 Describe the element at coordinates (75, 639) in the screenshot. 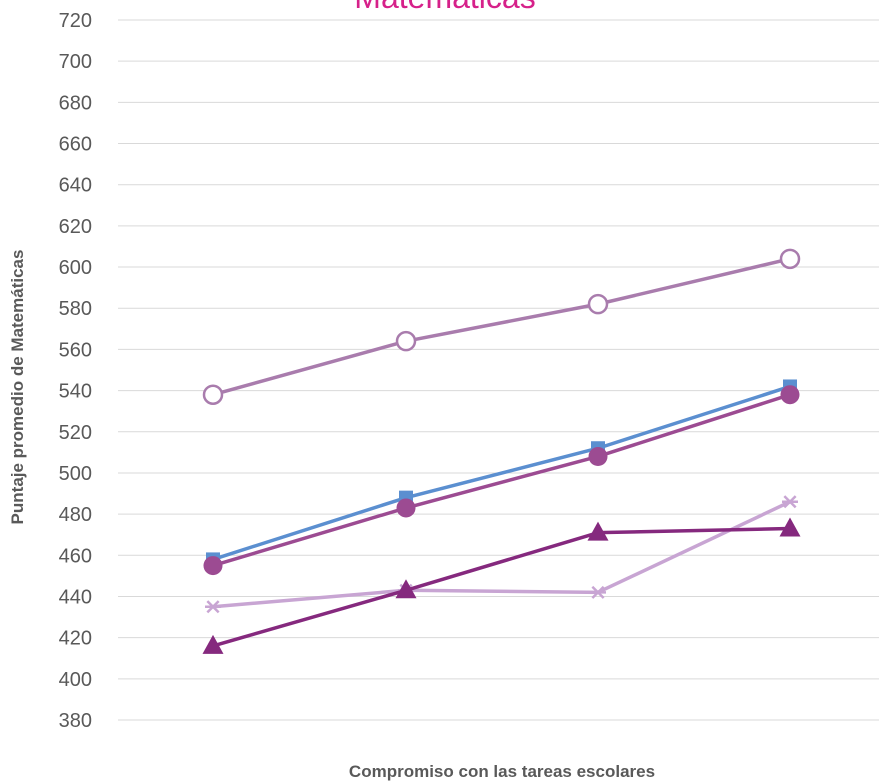

I see `y-tick-420: 420` at that location.